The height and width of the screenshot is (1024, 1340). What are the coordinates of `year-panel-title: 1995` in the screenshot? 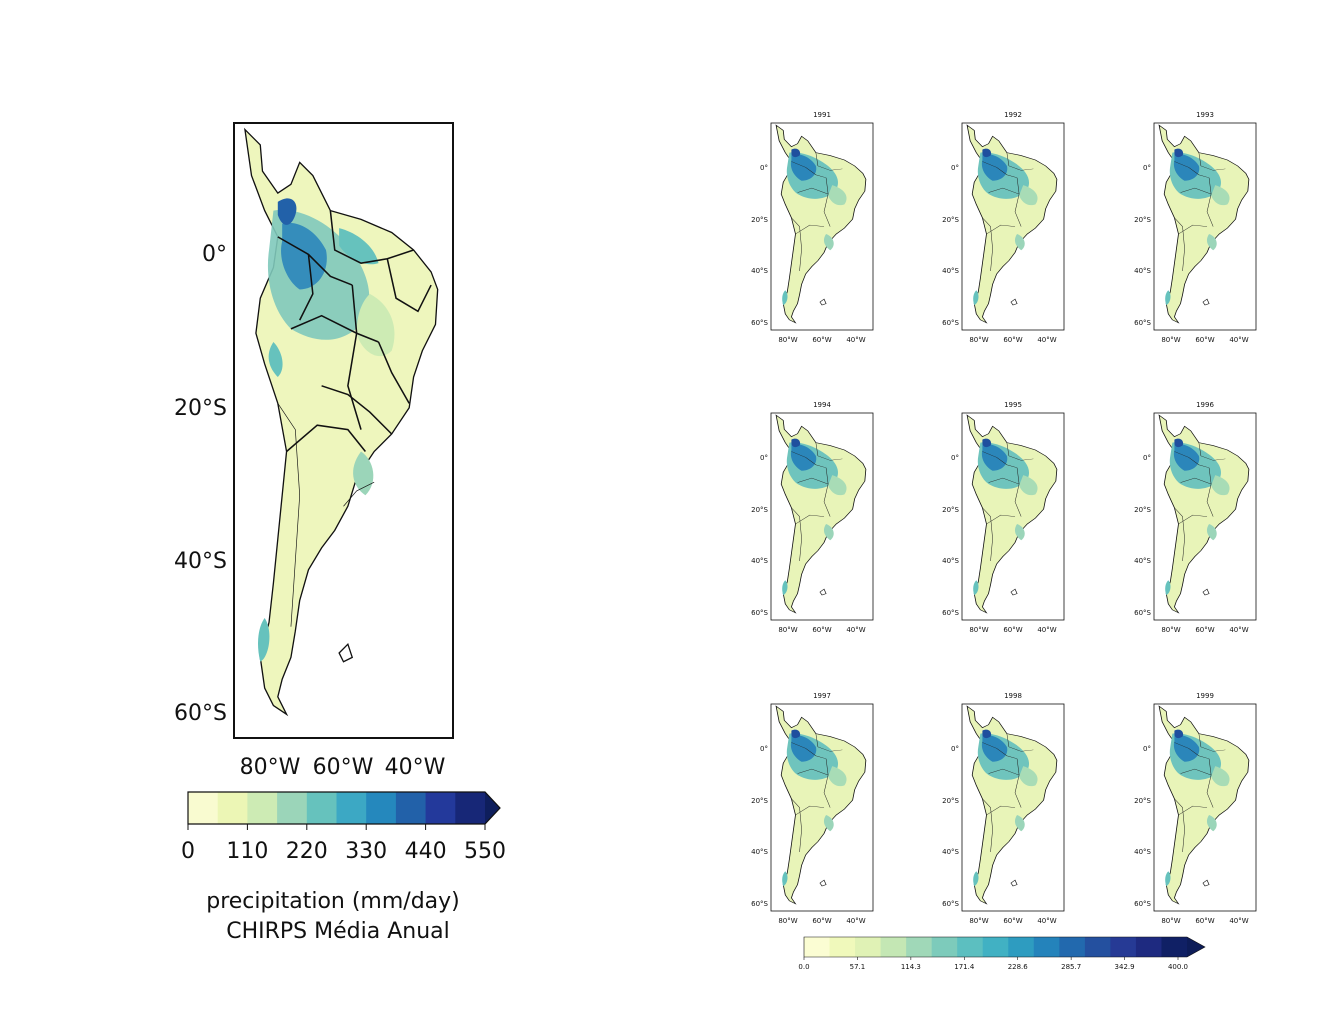 It's located at (1013, 405).